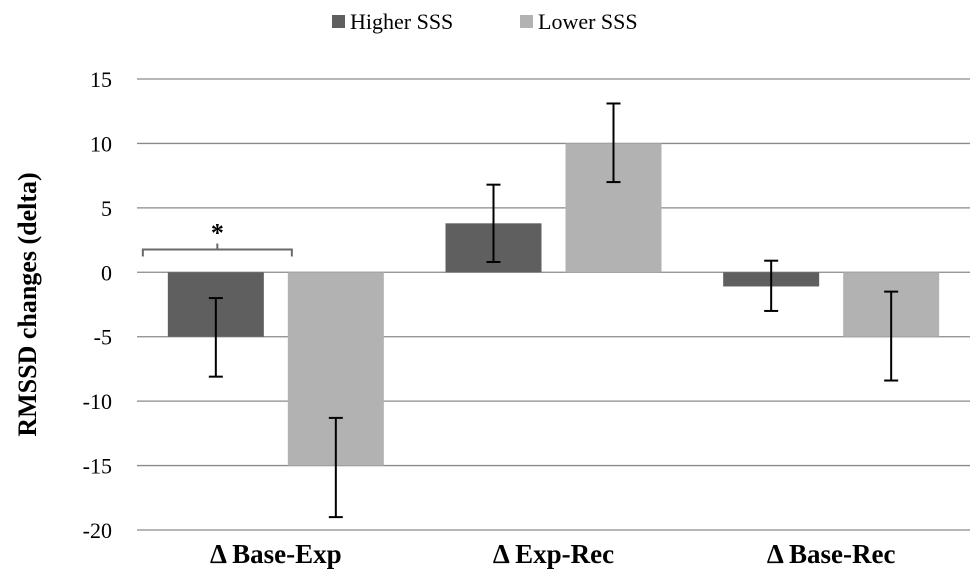  Describe the element at coordinates (485, 21) in the screenshot. I see `legend: Higher SSS Lower SSS` at that location.